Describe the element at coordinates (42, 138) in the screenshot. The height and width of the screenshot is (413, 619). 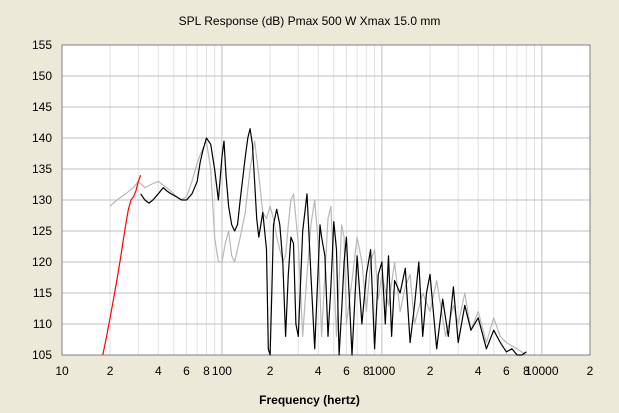
I see `y-tick-label: 140` at that location.